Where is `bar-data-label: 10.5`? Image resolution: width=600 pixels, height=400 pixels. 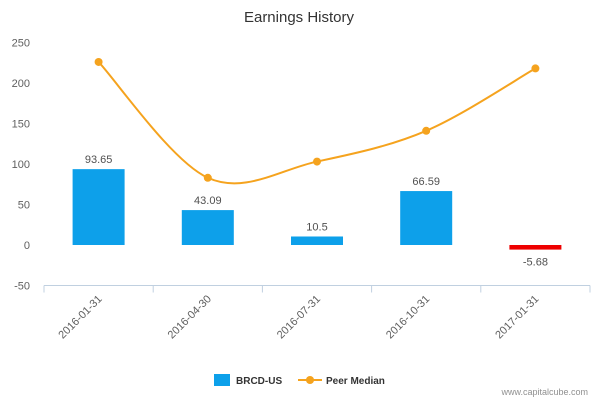 bar-data-label: 10.5 is located at coordinates (316, 227).